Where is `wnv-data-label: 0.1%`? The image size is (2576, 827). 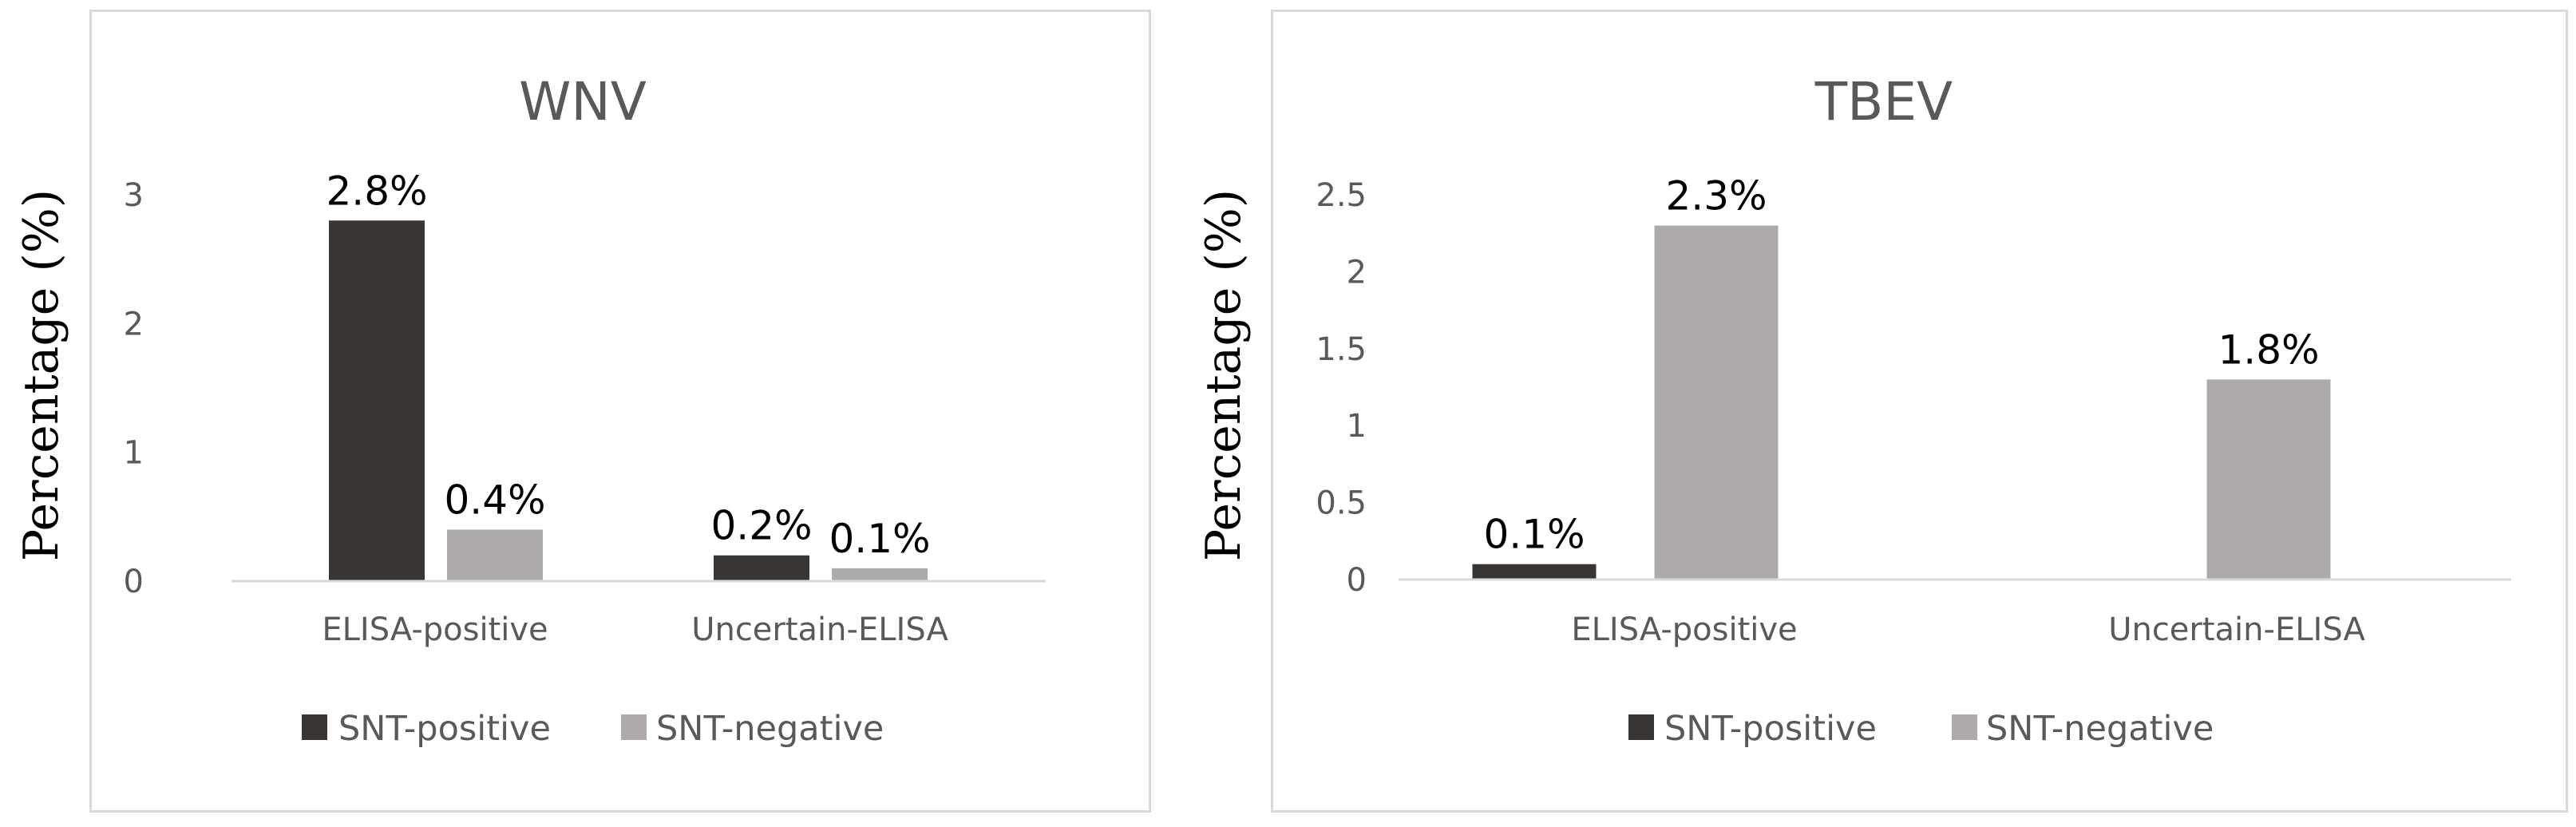
wnv-data-label: 0.1% is located at coordinates (880, 539).